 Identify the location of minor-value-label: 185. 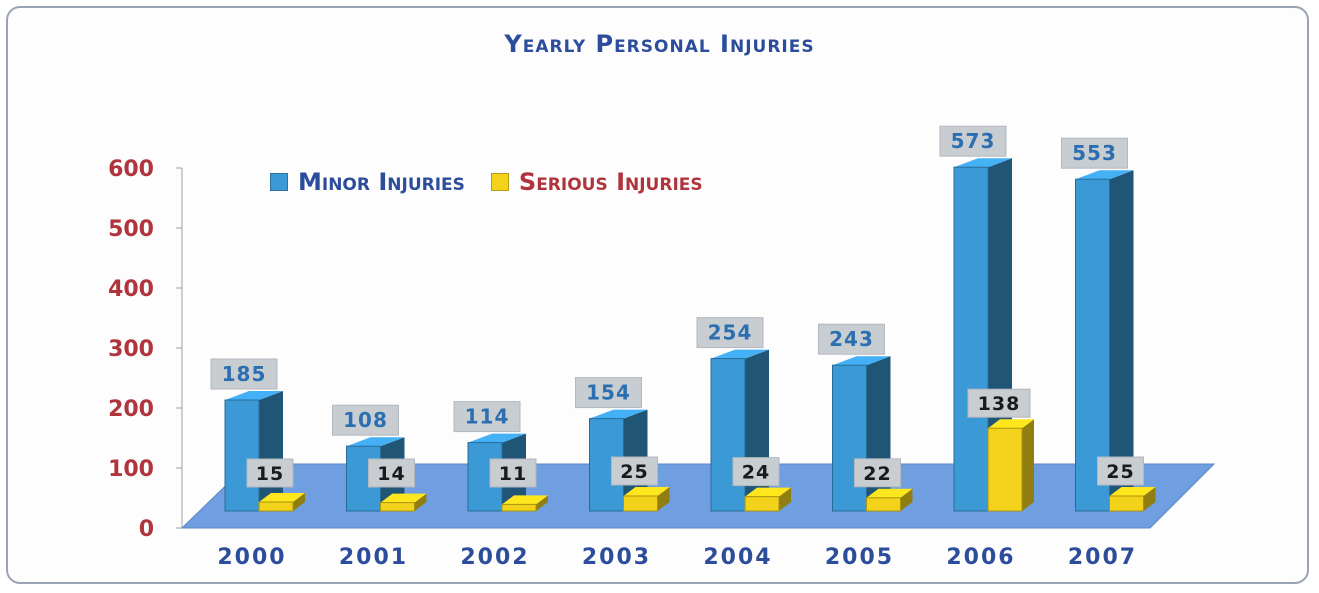
(244, 374).